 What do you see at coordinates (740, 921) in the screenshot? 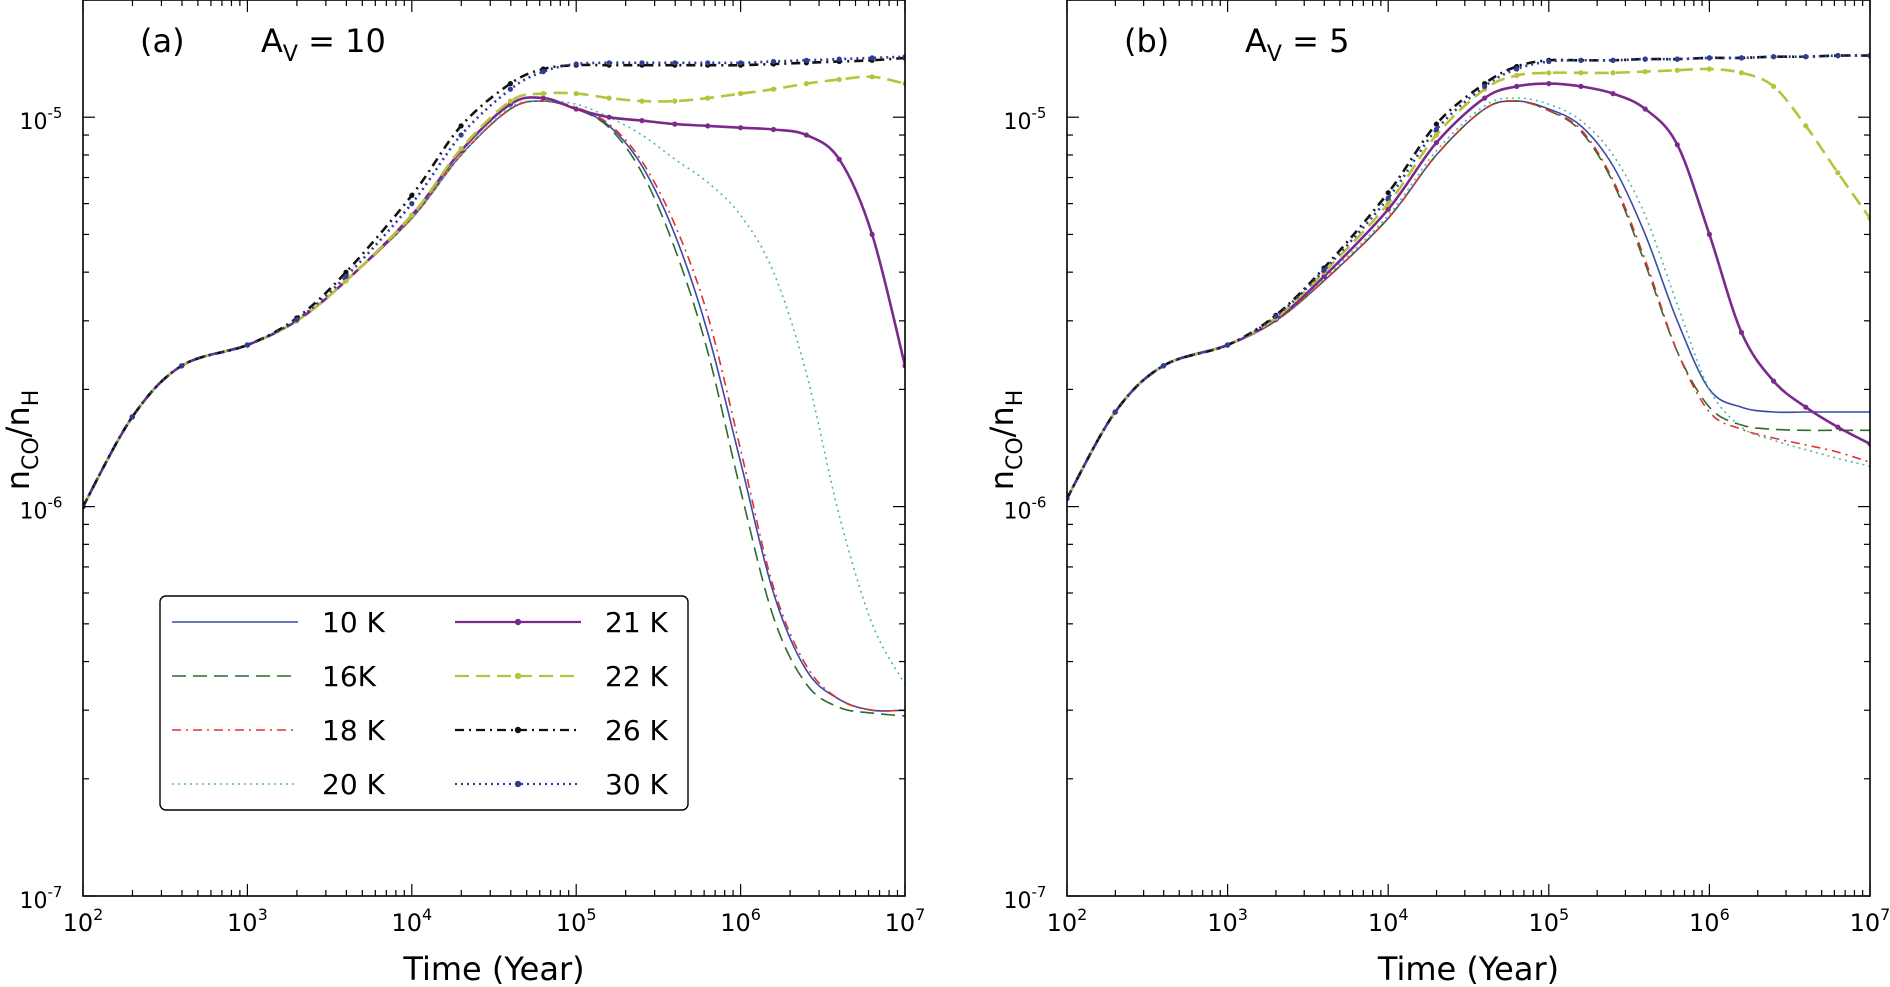
I see `x-tick-label: 10⁶` at bounding box center [740, 921].